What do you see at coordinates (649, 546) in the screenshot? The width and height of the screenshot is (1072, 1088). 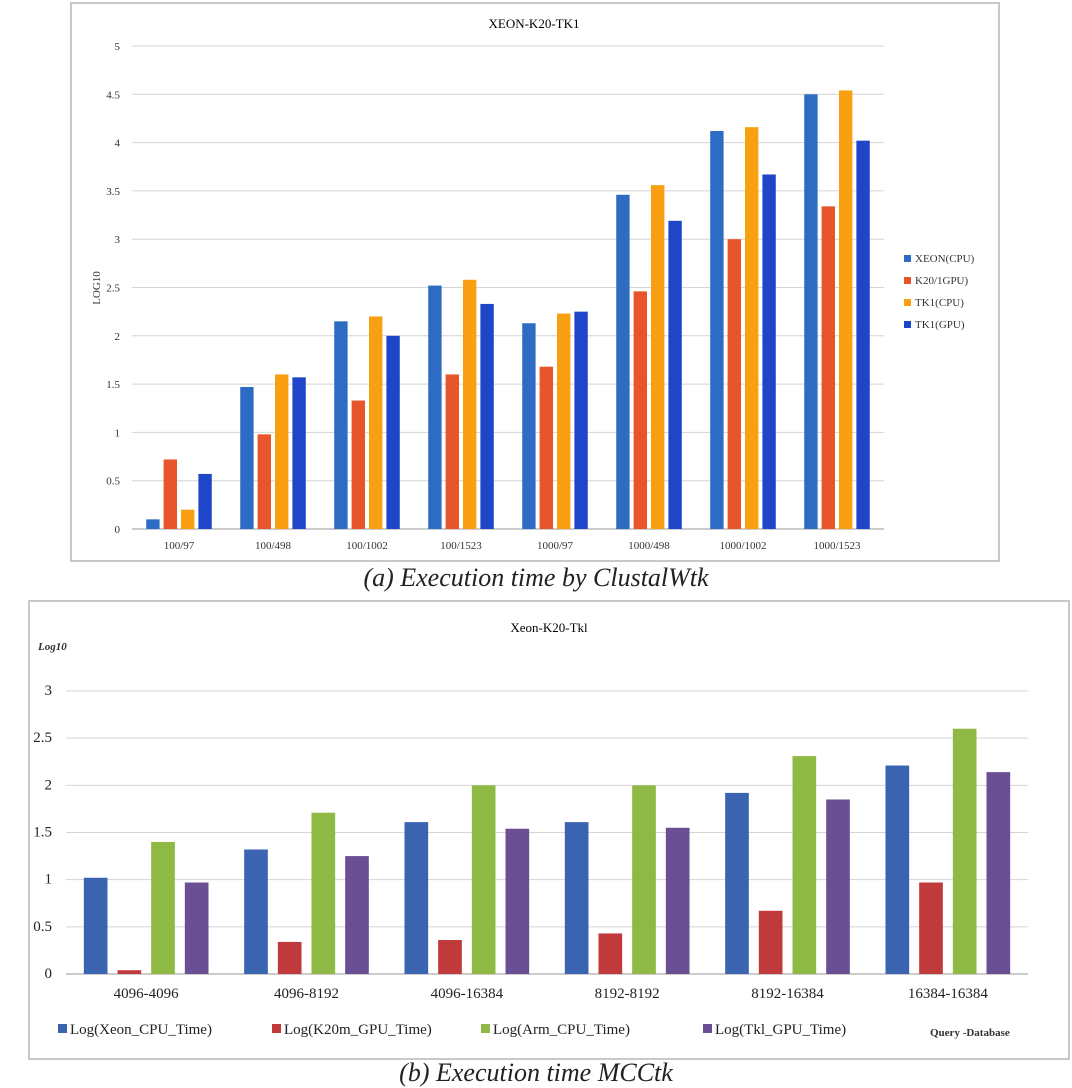 I see `x-tick-label: 1000/498` at bounding box center [649, 546].